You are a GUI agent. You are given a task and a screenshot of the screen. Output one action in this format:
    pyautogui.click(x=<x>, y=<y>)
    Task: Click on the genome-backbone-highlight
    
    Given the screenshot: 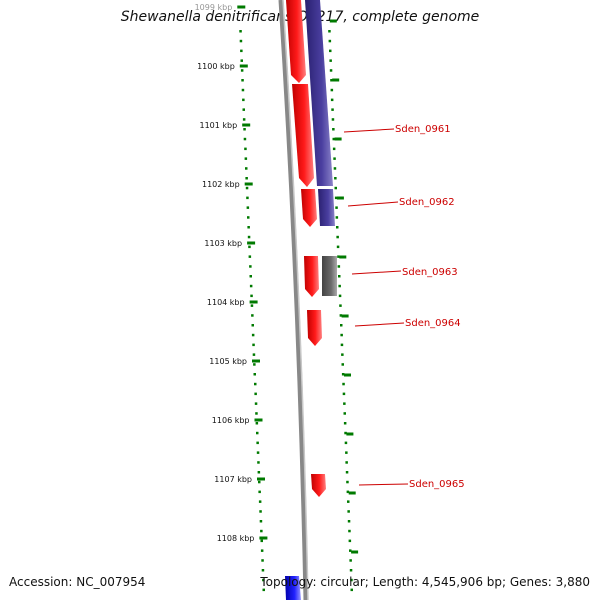 What is the action you would take?
    pyautogui.click(x=295, y=300)
    